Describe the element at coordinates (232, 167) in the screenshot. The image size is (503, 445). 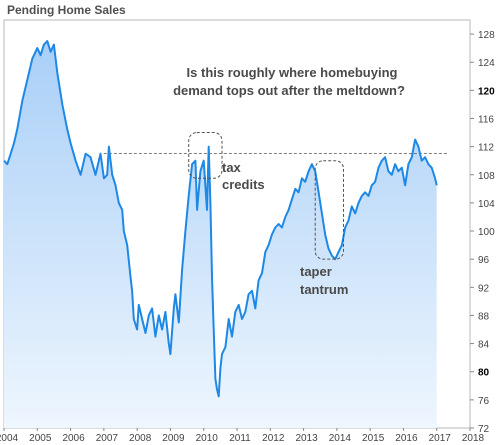
I see `annotation-tax-line1: tax` at that location.